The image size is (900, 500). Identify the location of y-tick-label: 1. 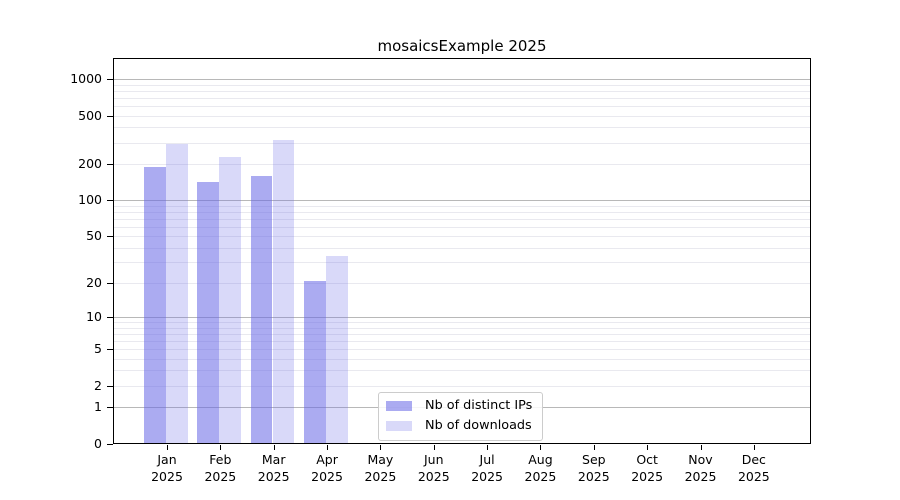
(98, 406).